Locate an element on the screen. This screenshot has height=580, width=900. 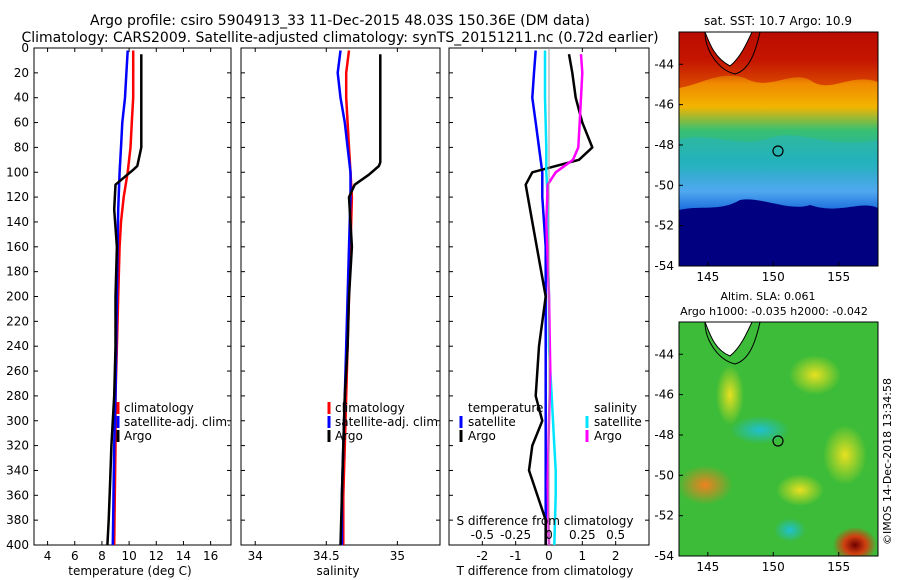
depth-tick-label: 80 is located at coordinates (21, 147).